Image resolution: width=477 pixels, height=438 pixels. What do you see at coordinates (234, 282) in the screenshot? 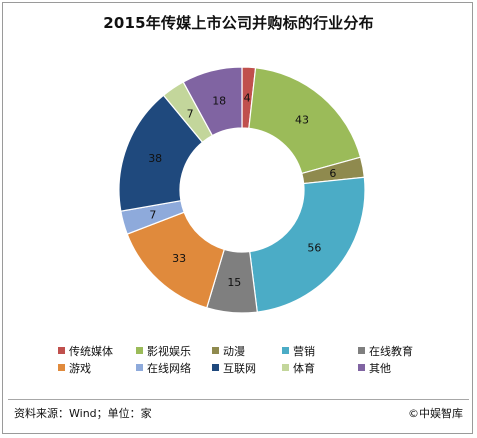
I see `slice-value-label: 15` at bounding box center [234, 282].